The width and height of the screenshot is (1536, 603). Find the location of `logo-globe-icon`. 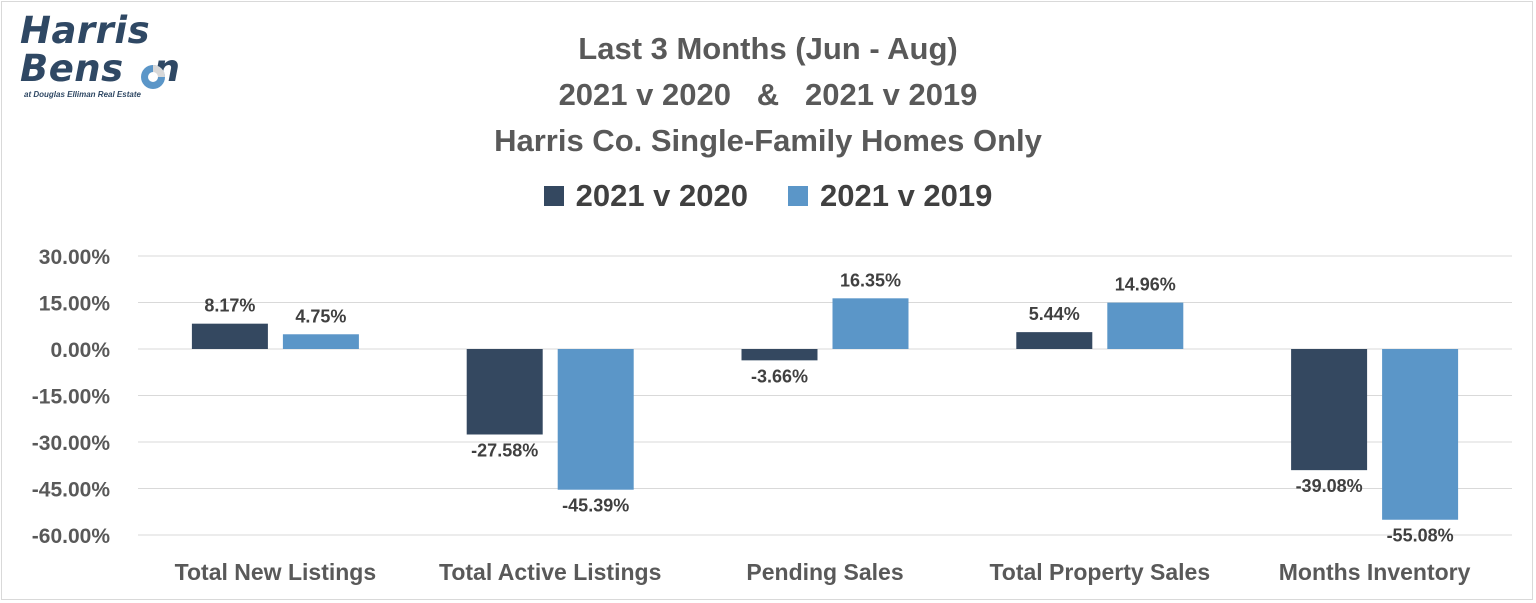

logo-globe-icon is located at coordinates (153, 77).